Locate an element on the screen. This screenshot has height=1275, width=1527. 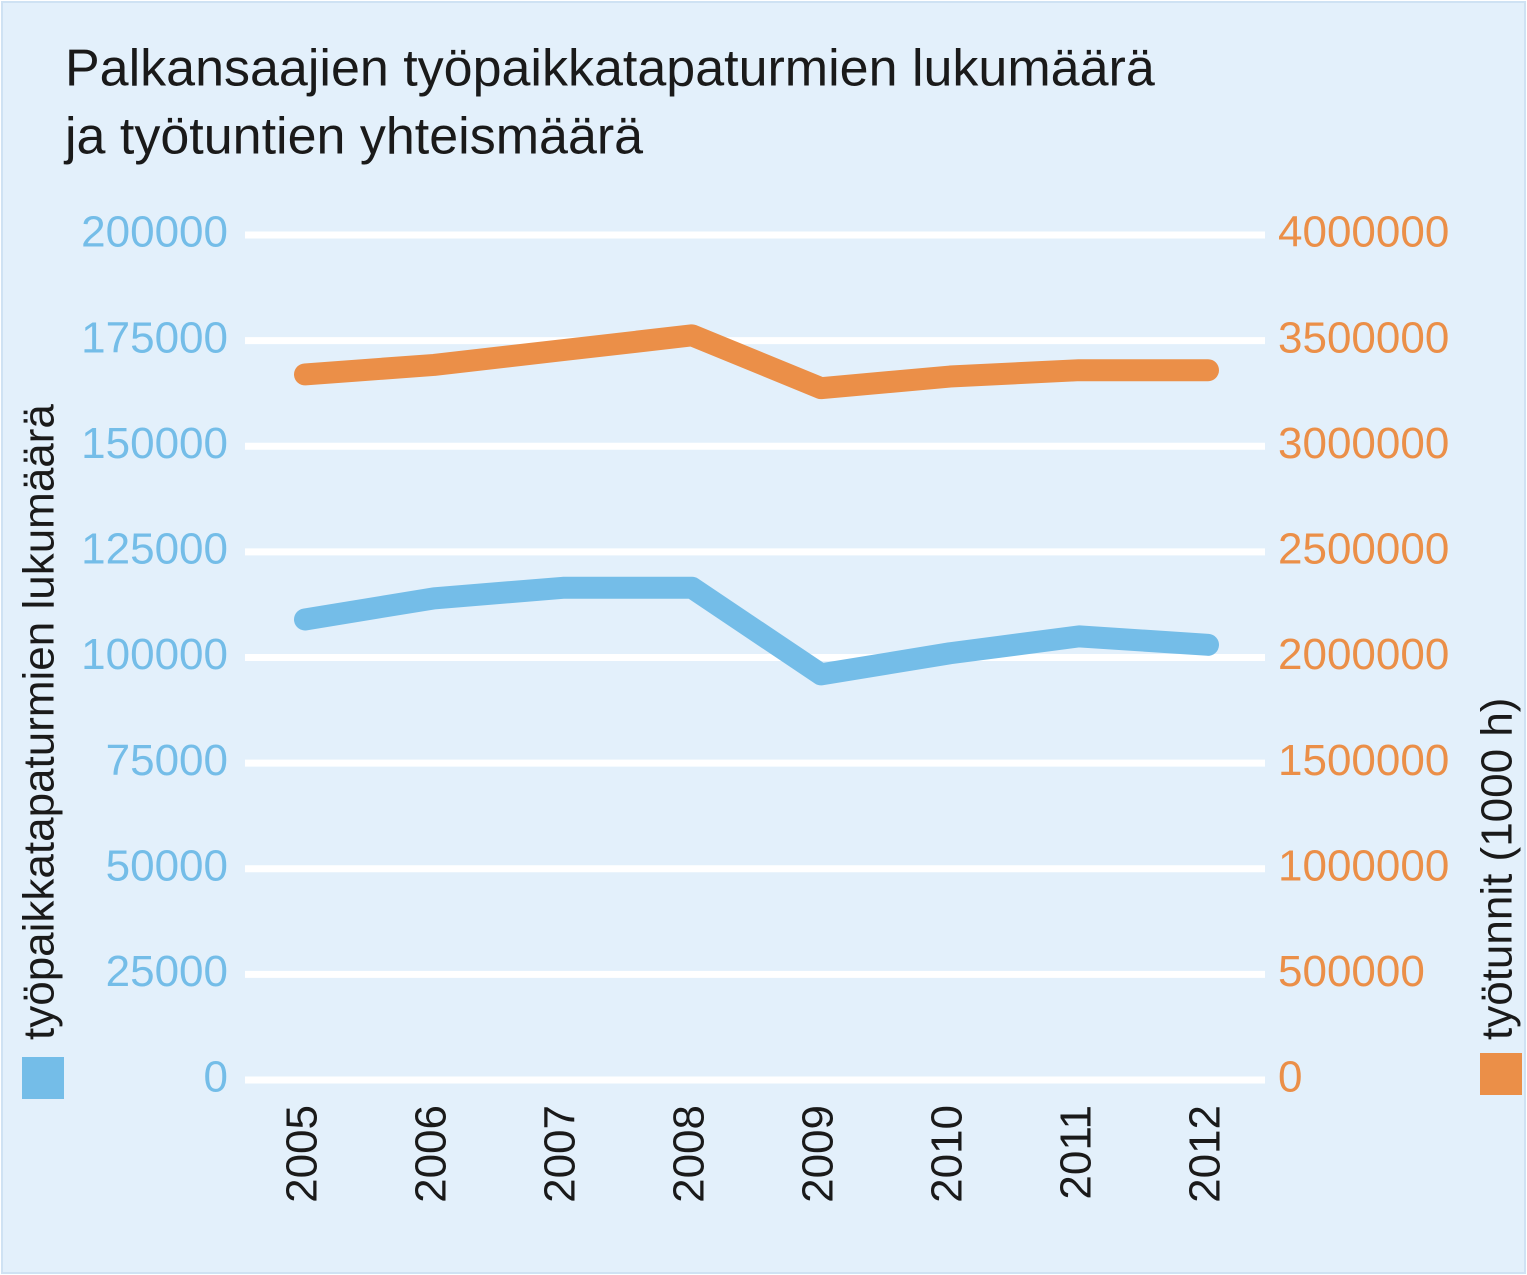
y-tick-label: 125000 is located at coordinates (154, 549).